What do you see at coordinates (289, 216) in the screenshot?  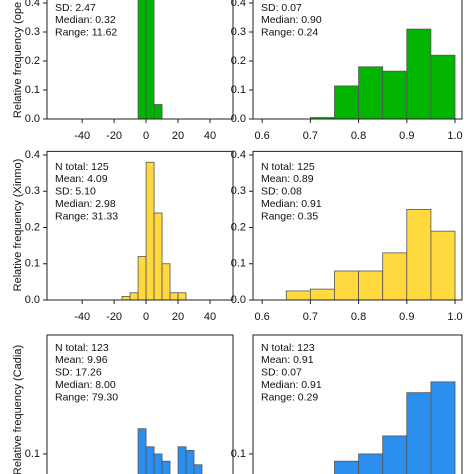 I see `stat-annotation: Range: 0.35` at bounding box center [289, 216].